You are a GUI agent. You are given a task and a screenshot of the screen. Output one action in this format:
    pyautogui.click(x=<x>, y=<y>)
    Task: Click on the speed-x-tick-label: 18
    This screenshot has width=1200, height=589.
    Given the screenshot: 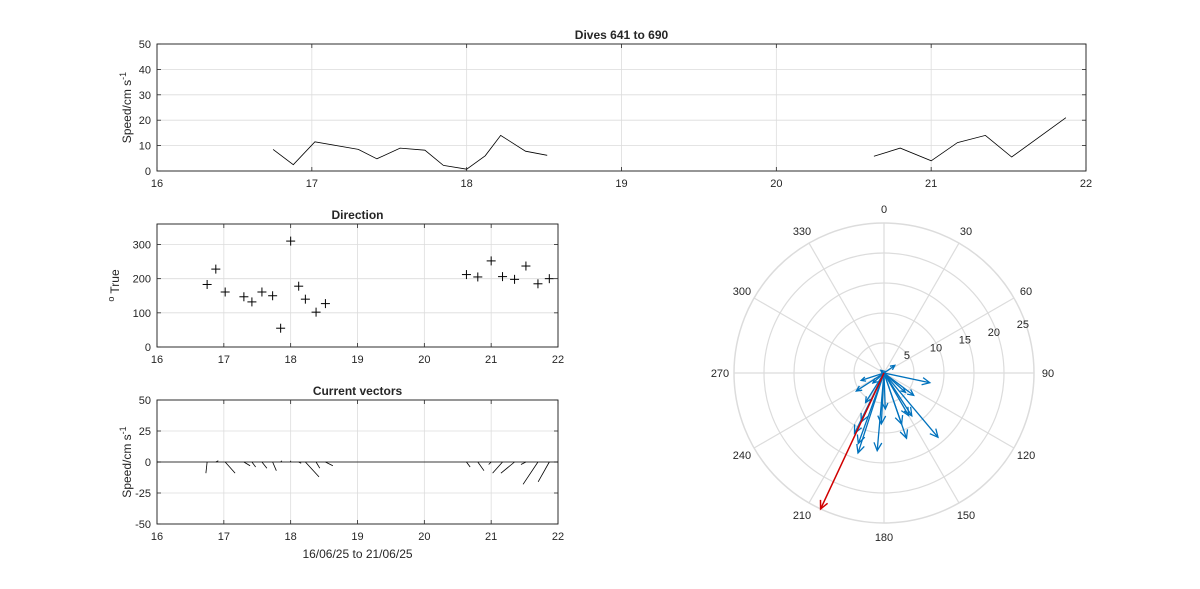 What is the action you would take?
    pyautogui.click(x=467, y=184)
    